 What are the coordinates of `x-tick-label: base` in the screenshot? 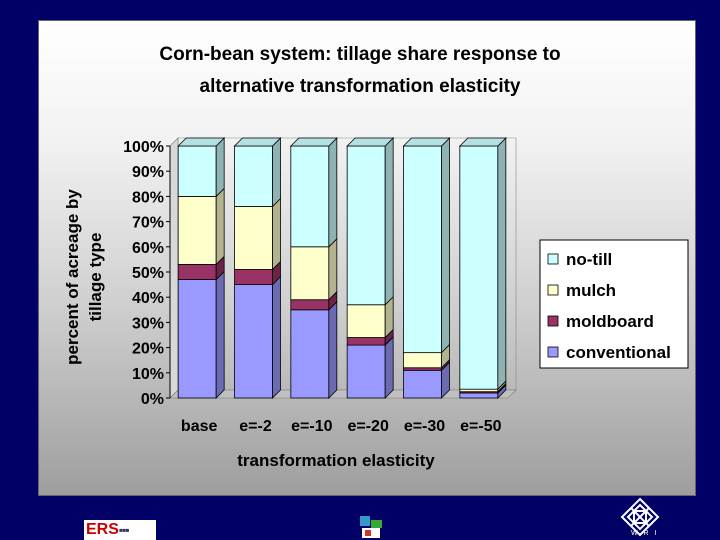 It's located at (199, 426).